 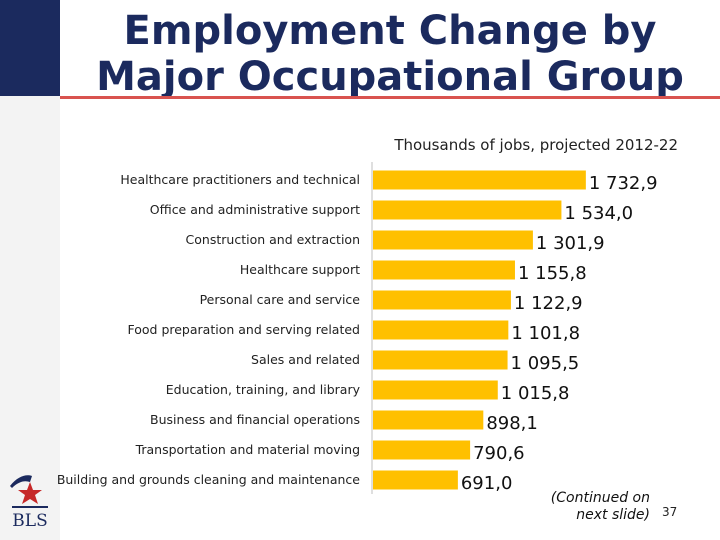 I want to click on chart-subtitle: Thousands of jobs, projected 2012-22, so click(x=536, y=145).